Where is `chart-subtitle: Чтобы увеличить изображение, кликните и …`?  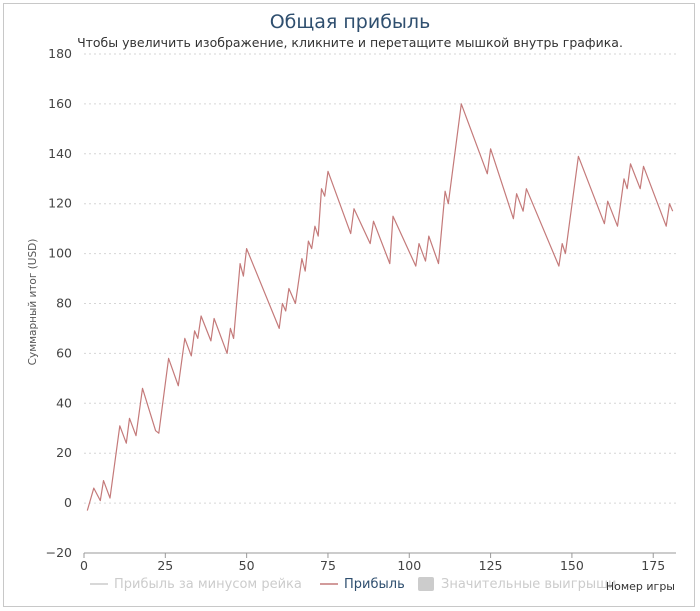
chart-subtitle: Чтобы увеличить изображение, кликните и … is located at coordinates (350, 42).